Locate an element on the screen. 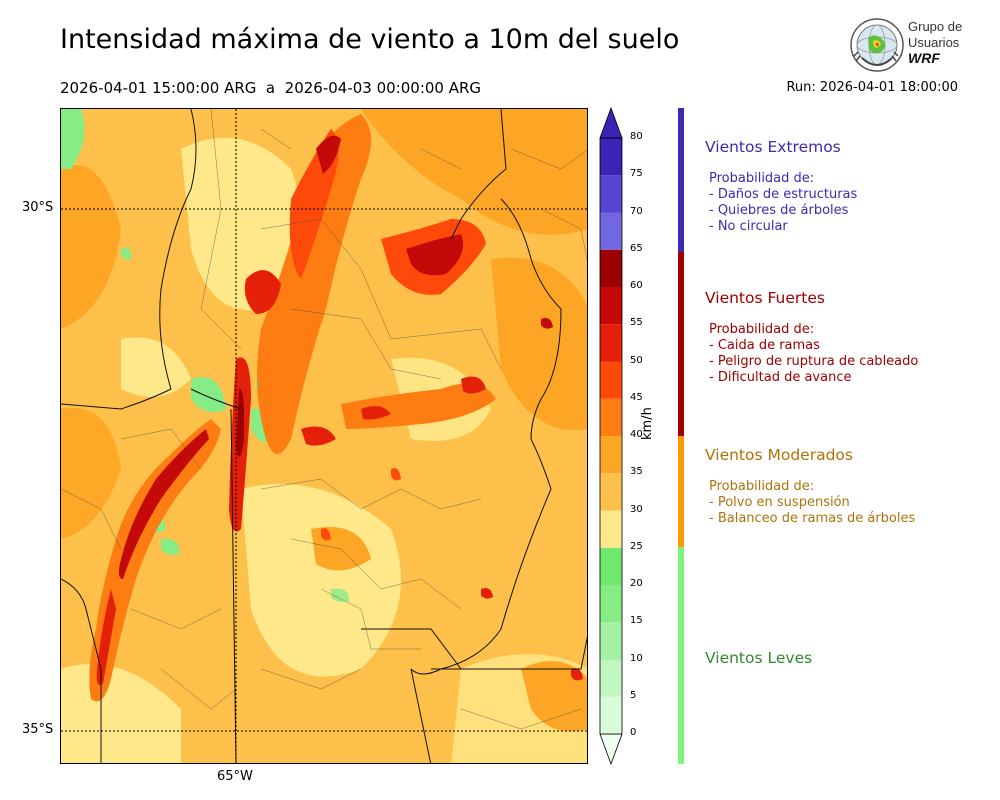 This screenshot has height=800, width=1000. colorbar-scale is located at coordinates (611, 436).